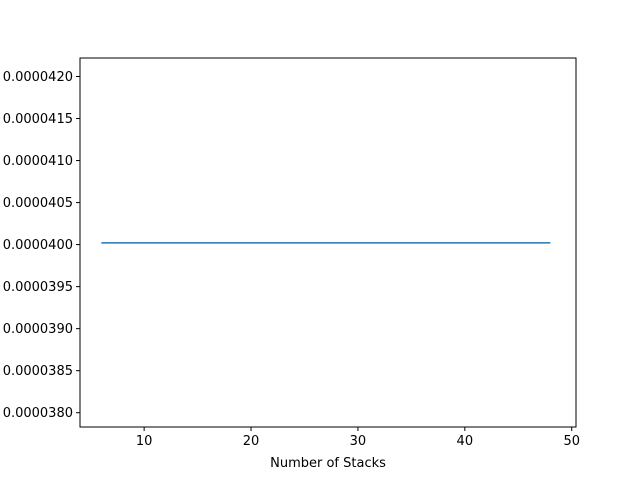 Image resolution: width=640 pixels, height=484 pixels. I want to click on y-tick-label: 0.0000380, so click(38, 413).